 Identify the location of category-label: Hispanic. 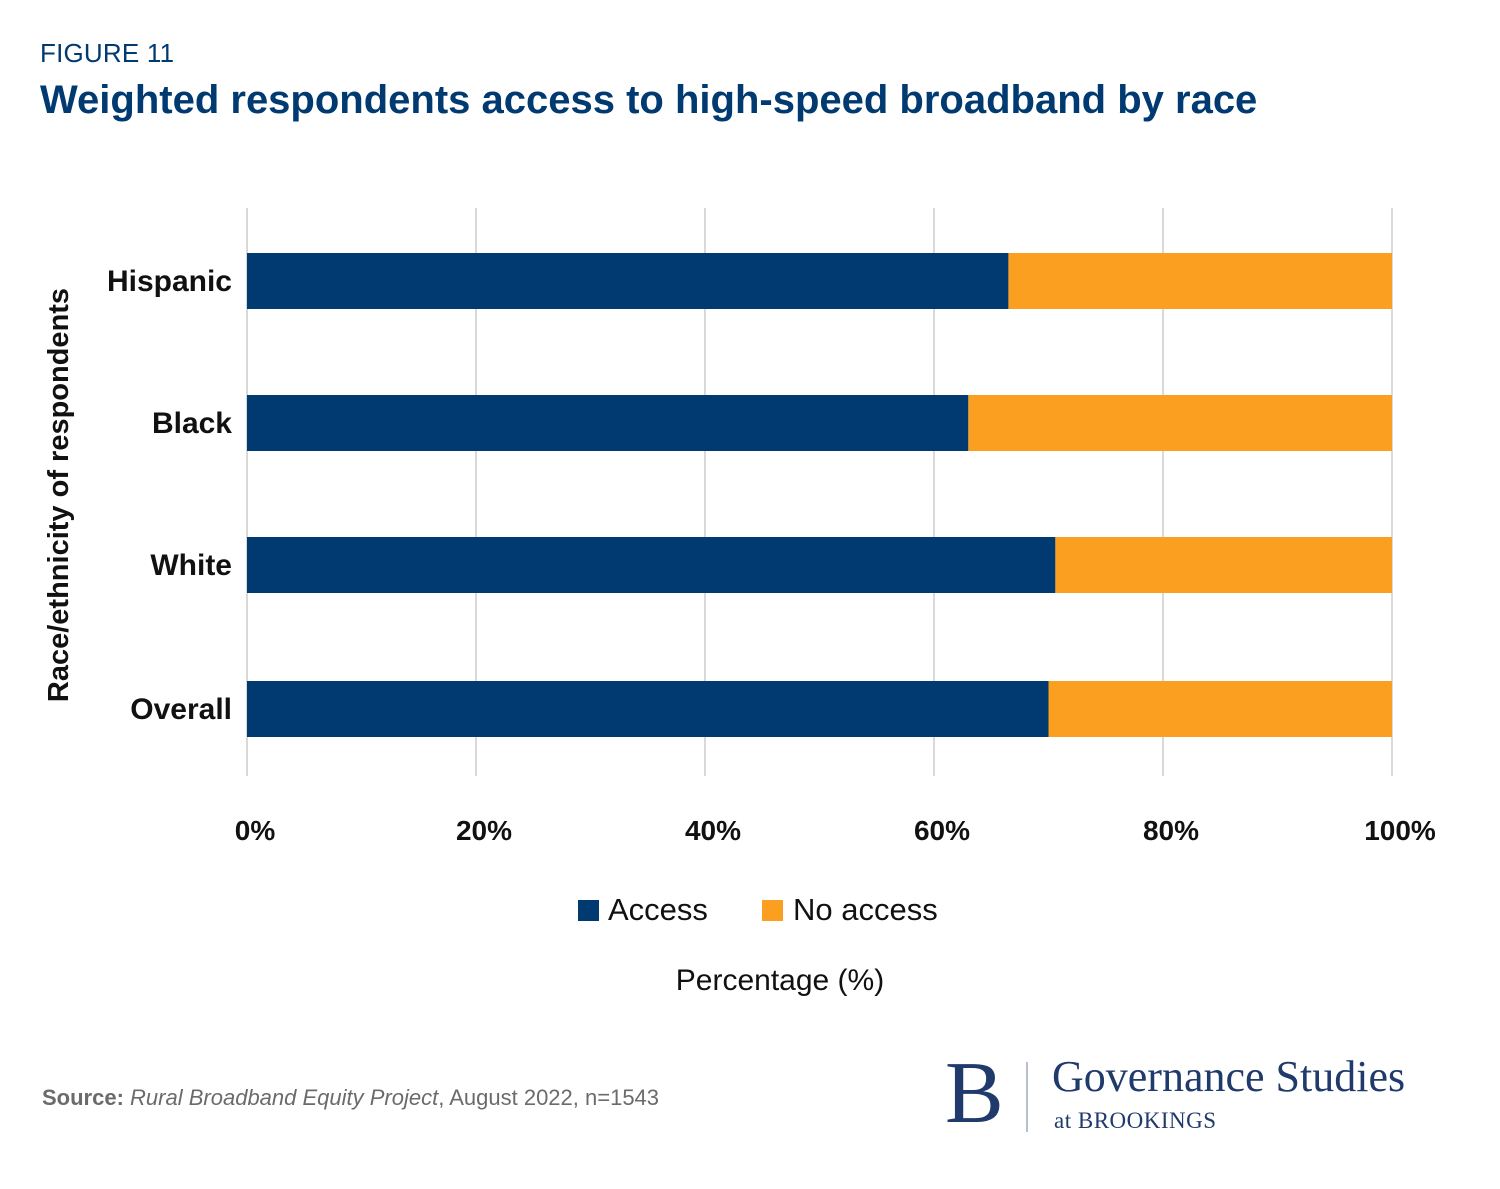
(169, 281).